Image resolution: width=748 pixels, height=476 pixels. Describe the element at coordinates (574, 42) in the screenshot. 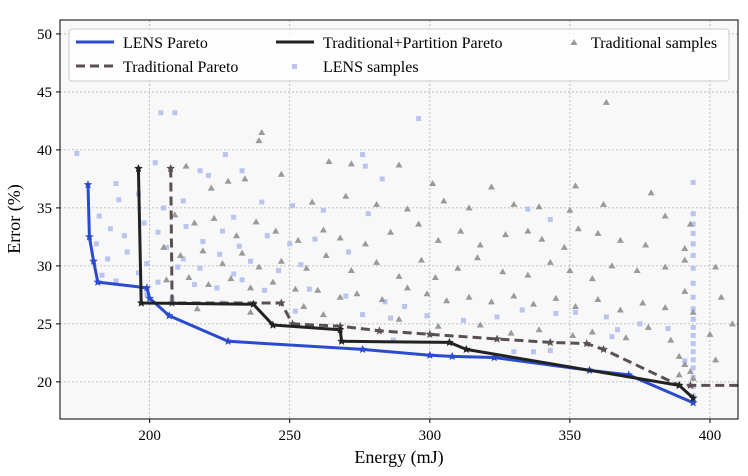

I see `legend-swatch-traditional-samples` at that location.